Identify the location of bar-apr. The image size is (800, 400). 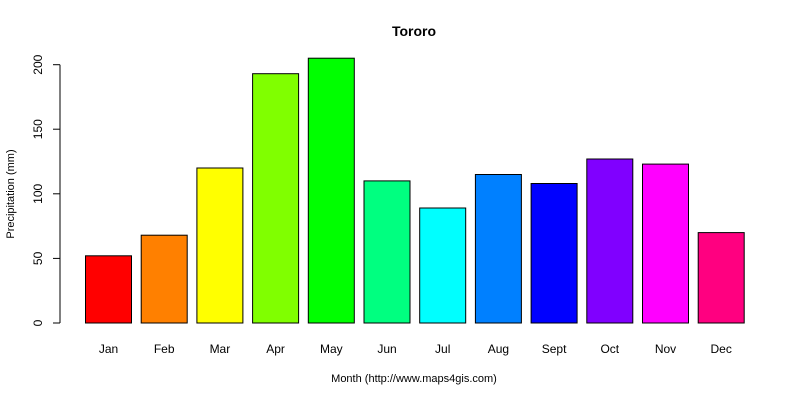
(276, 198).